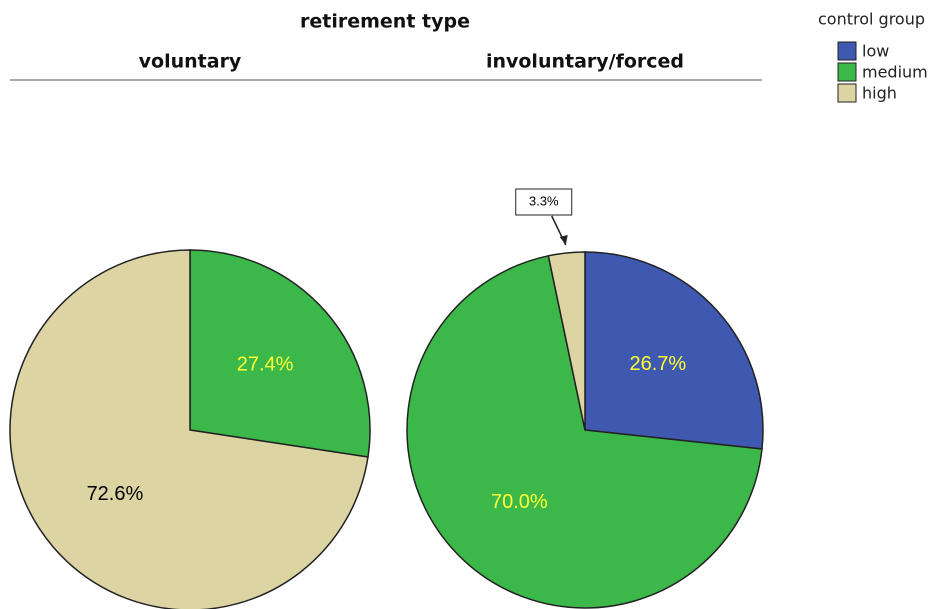  What do you see at coordinates (385, 22) in the screenshot?
I see `panel-title: retirement type` at bounding box center [385, 22].